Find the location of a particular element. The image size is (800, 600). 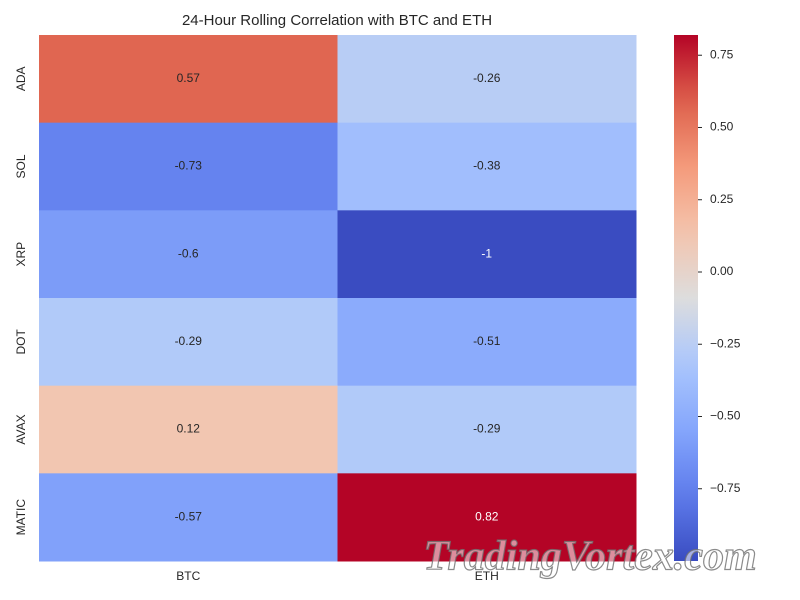

y-tick-label: MATIC is located at coordinates (21, 517).